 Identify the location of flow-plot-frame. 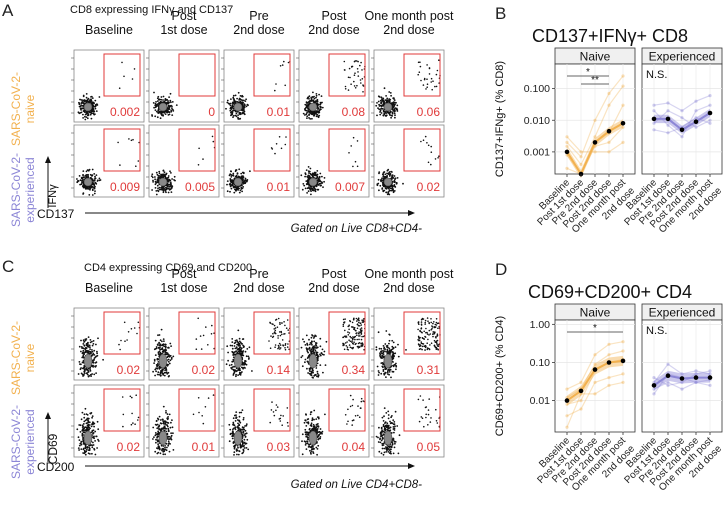
(259, 344).